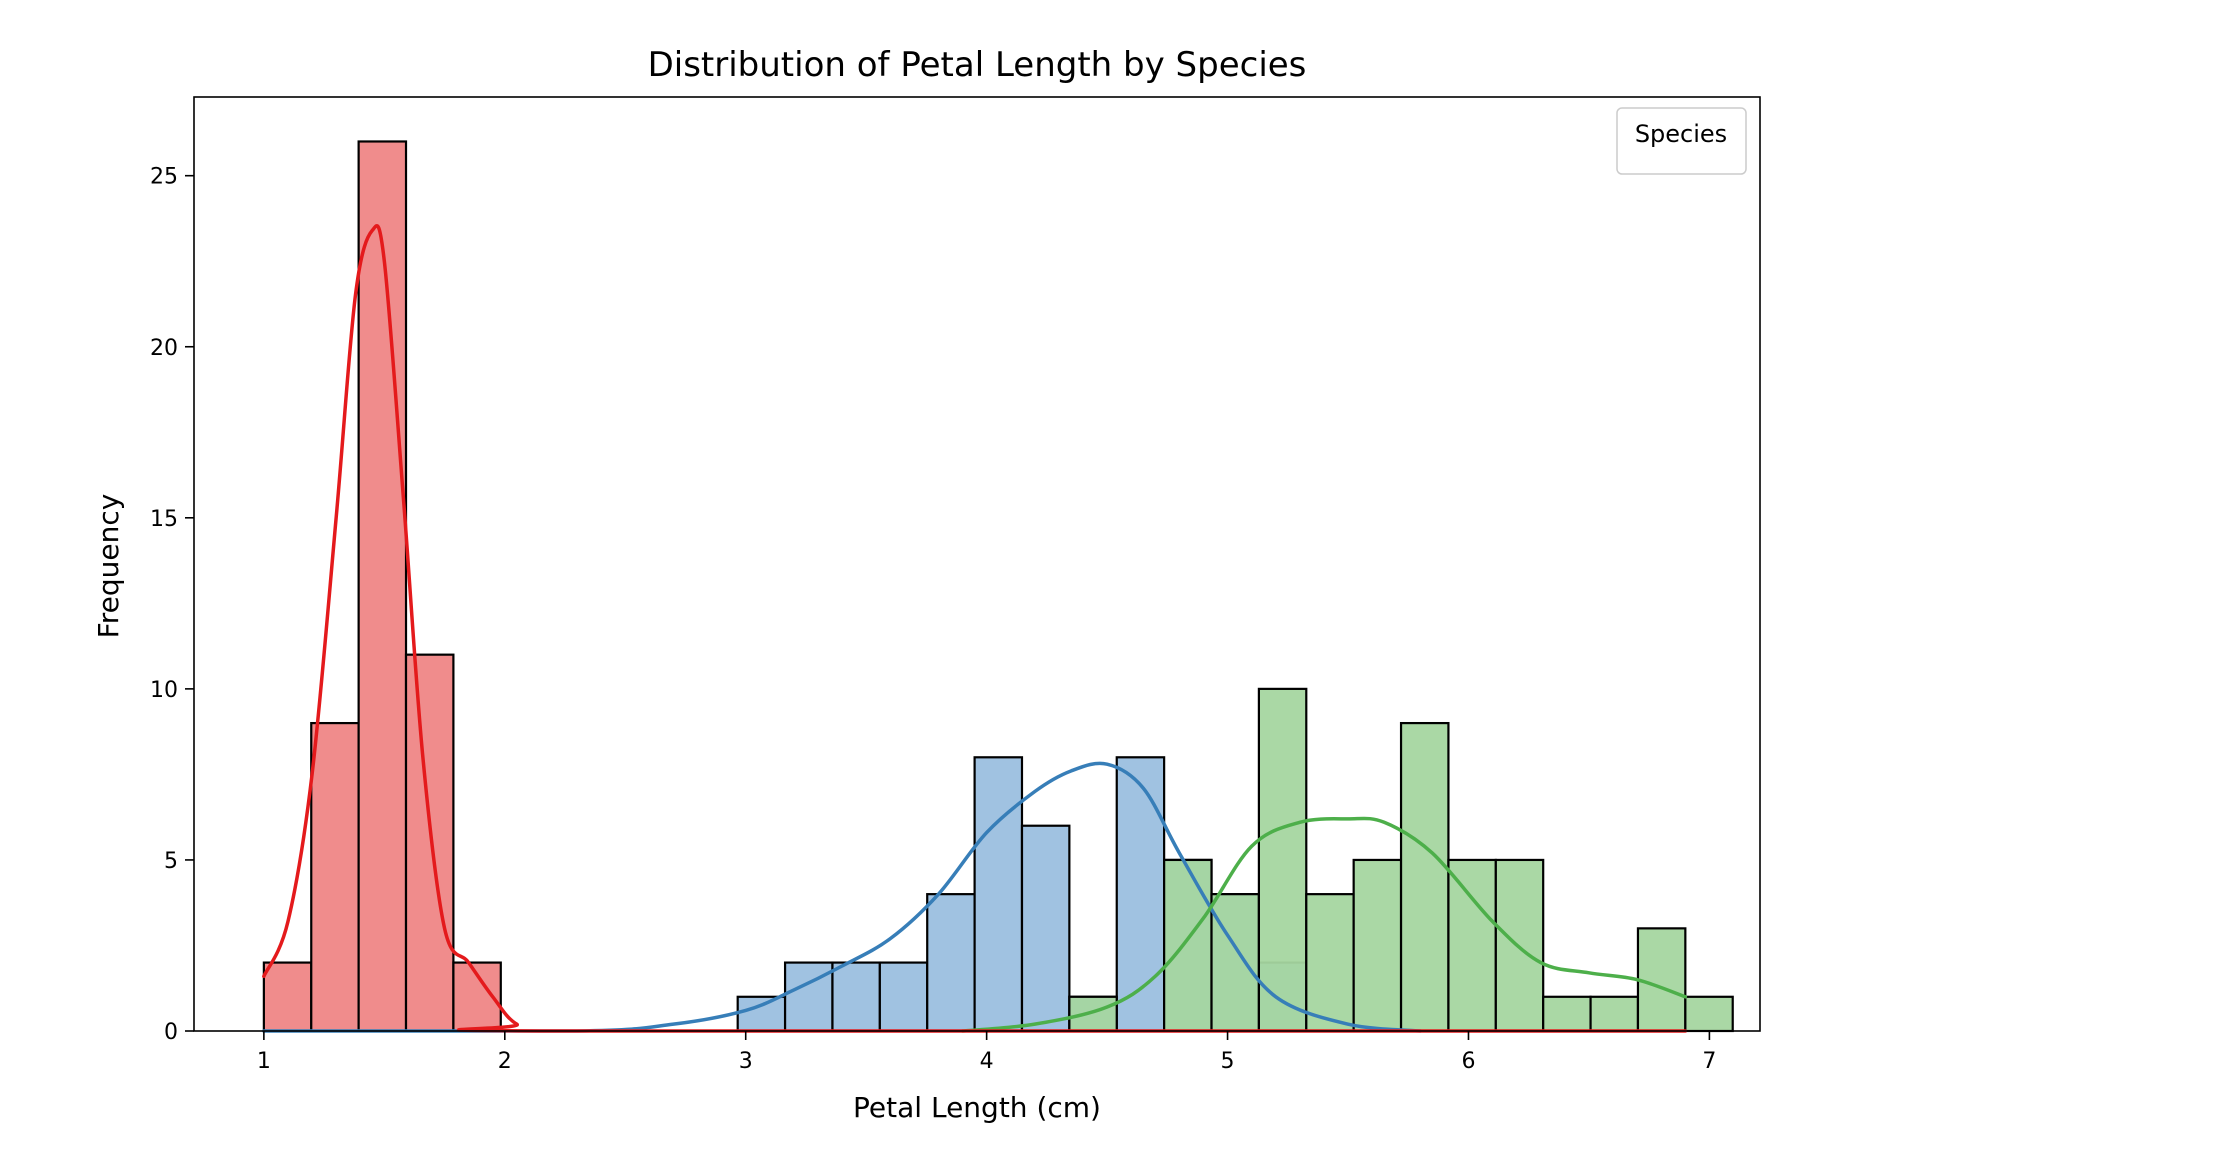 The height and width of the screenshot is (1159, 2228). What do you see at coordinates (172, 605) in the screenshot?
I see `y-axis-ticks: 0 5 10 15 20 25` at bounding box center [172, 605].